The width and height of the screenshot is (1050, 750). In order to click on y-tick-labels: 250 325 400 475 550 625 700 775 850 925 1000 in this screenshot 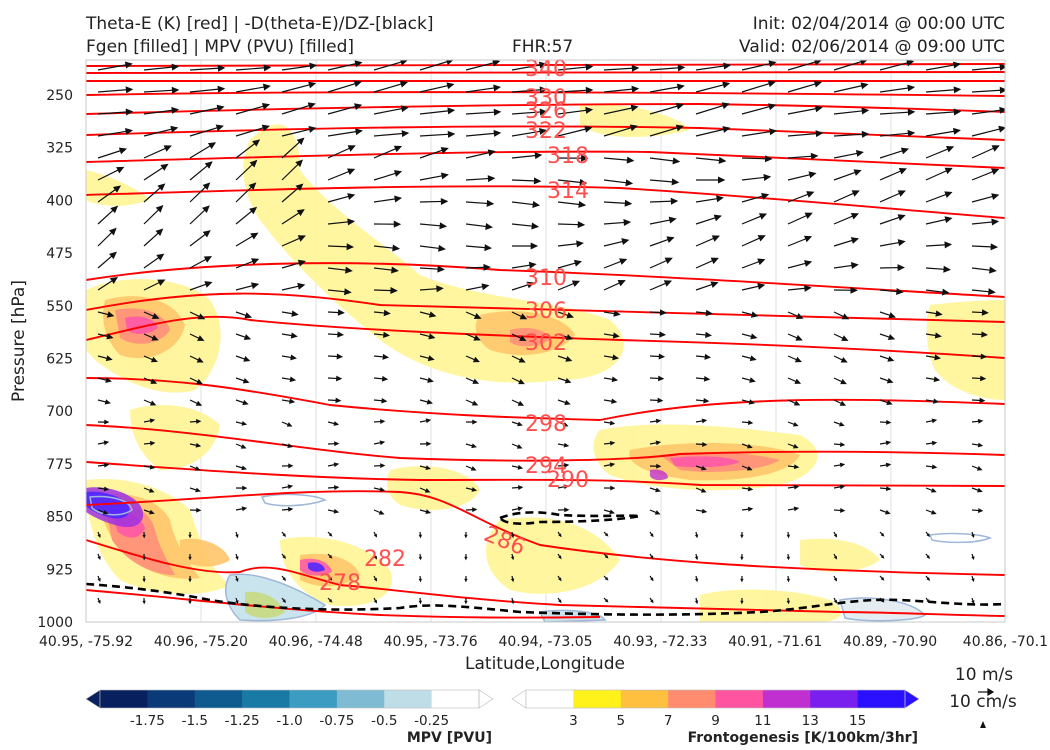, I will do `click(55, 359)`.